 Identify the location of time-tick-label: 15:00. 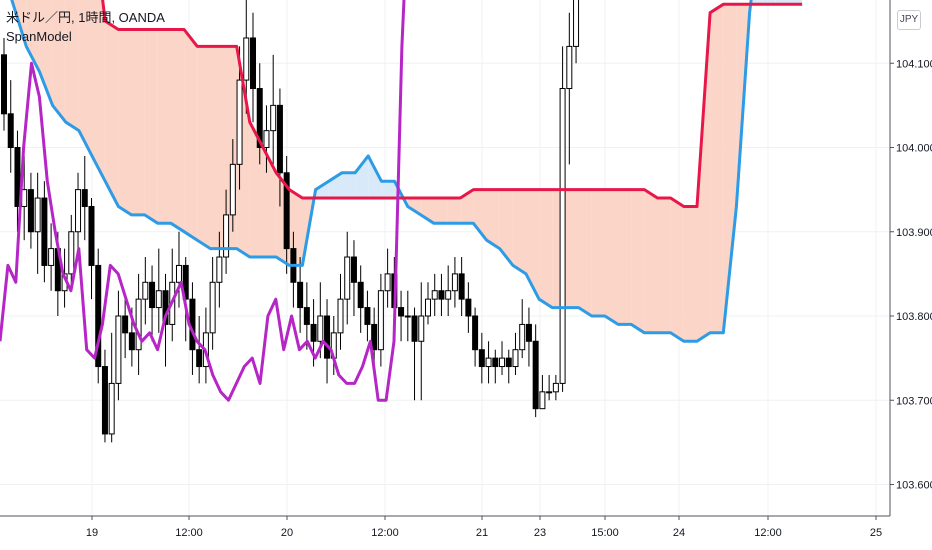
(605, 533).